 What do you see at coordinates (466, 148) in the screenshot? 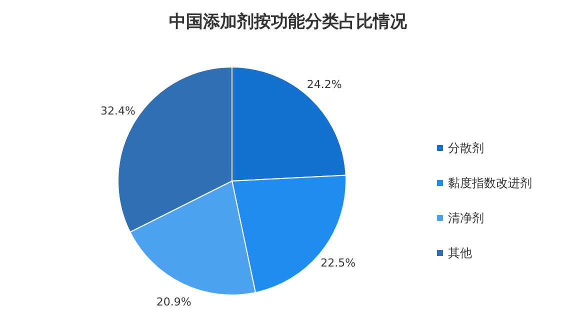
I see `legend-label: 分散剂` at bounding box center [466, 148].